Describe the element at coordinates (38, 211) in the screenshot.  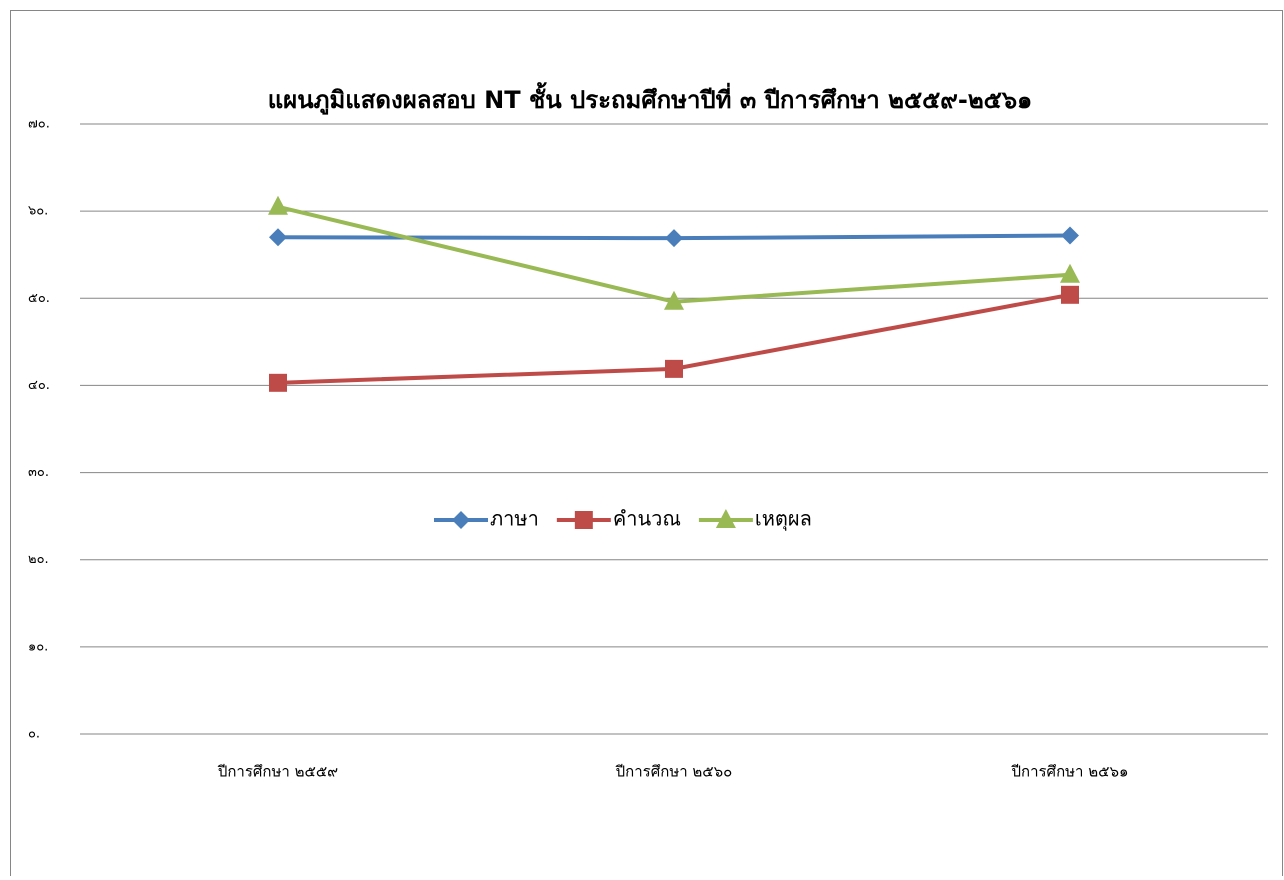
I see `y-tick-label: ๖๐.` at that location.